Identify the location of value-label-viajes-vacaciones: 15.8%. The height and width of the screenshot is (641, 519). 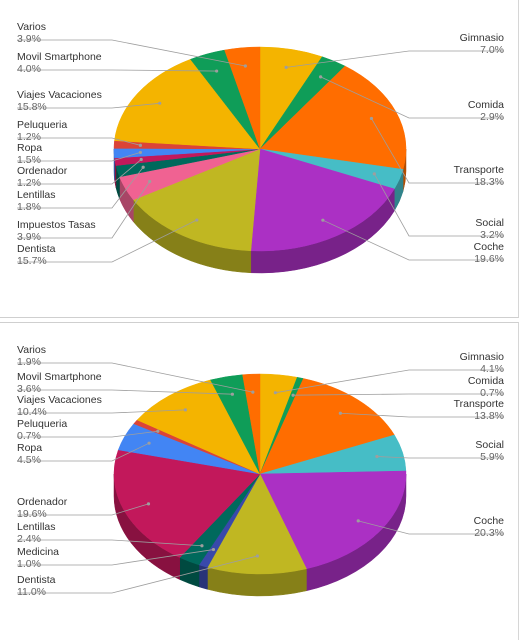
(32, 107).